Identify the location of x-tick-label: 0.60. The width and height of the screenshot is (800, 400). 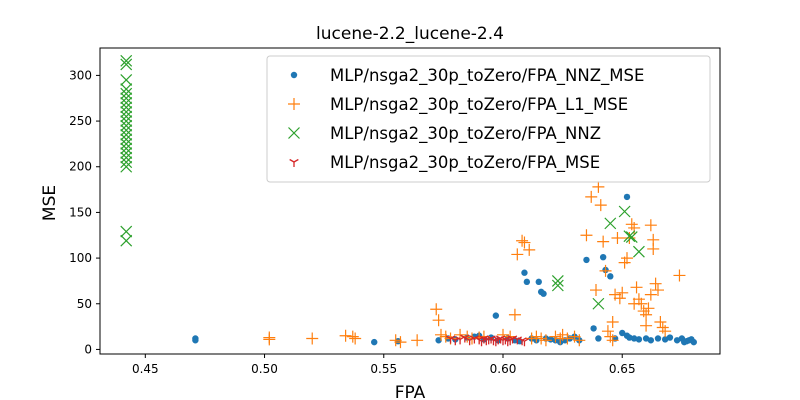
(503, 369).